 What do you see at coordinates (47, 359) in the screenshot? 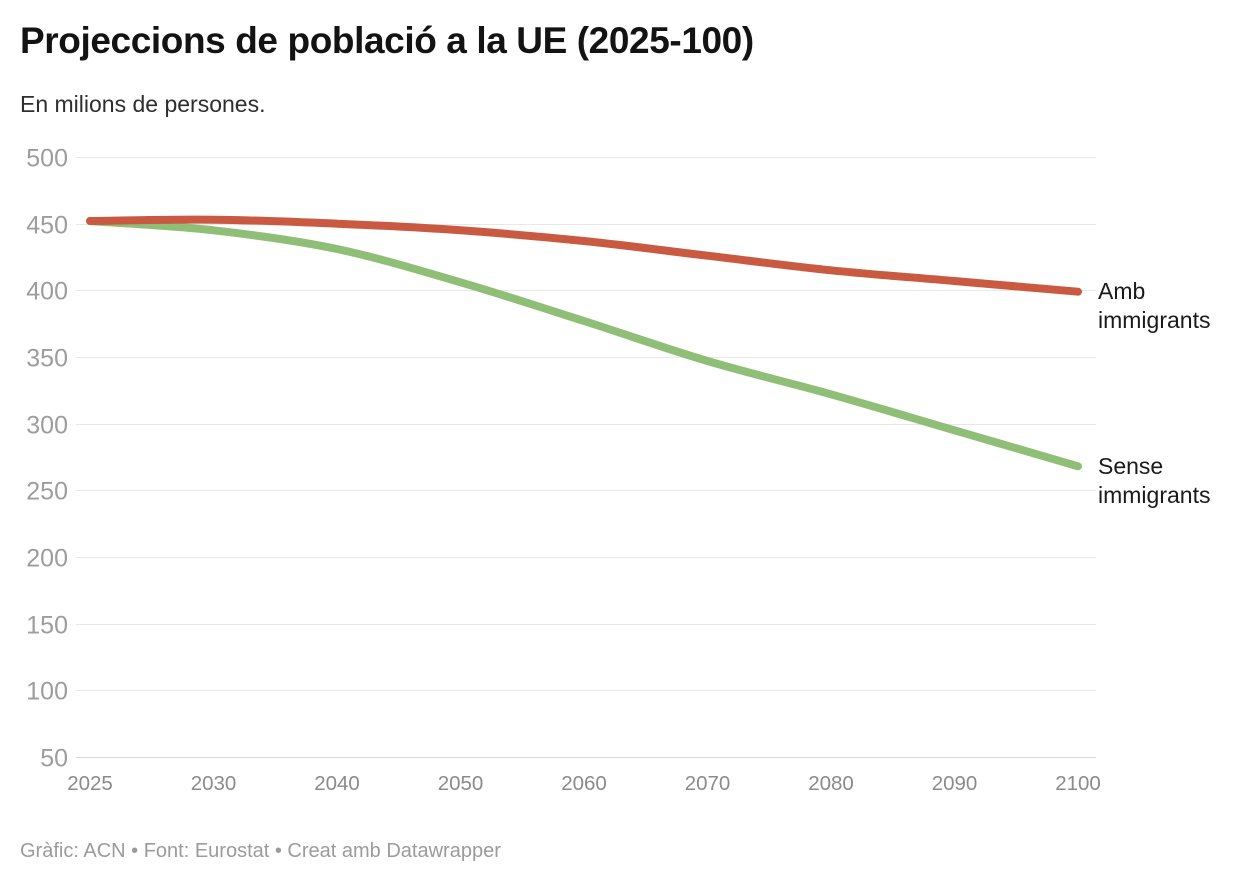
I see `y-tick-label-350: 350` at bounding box center [47, 359].